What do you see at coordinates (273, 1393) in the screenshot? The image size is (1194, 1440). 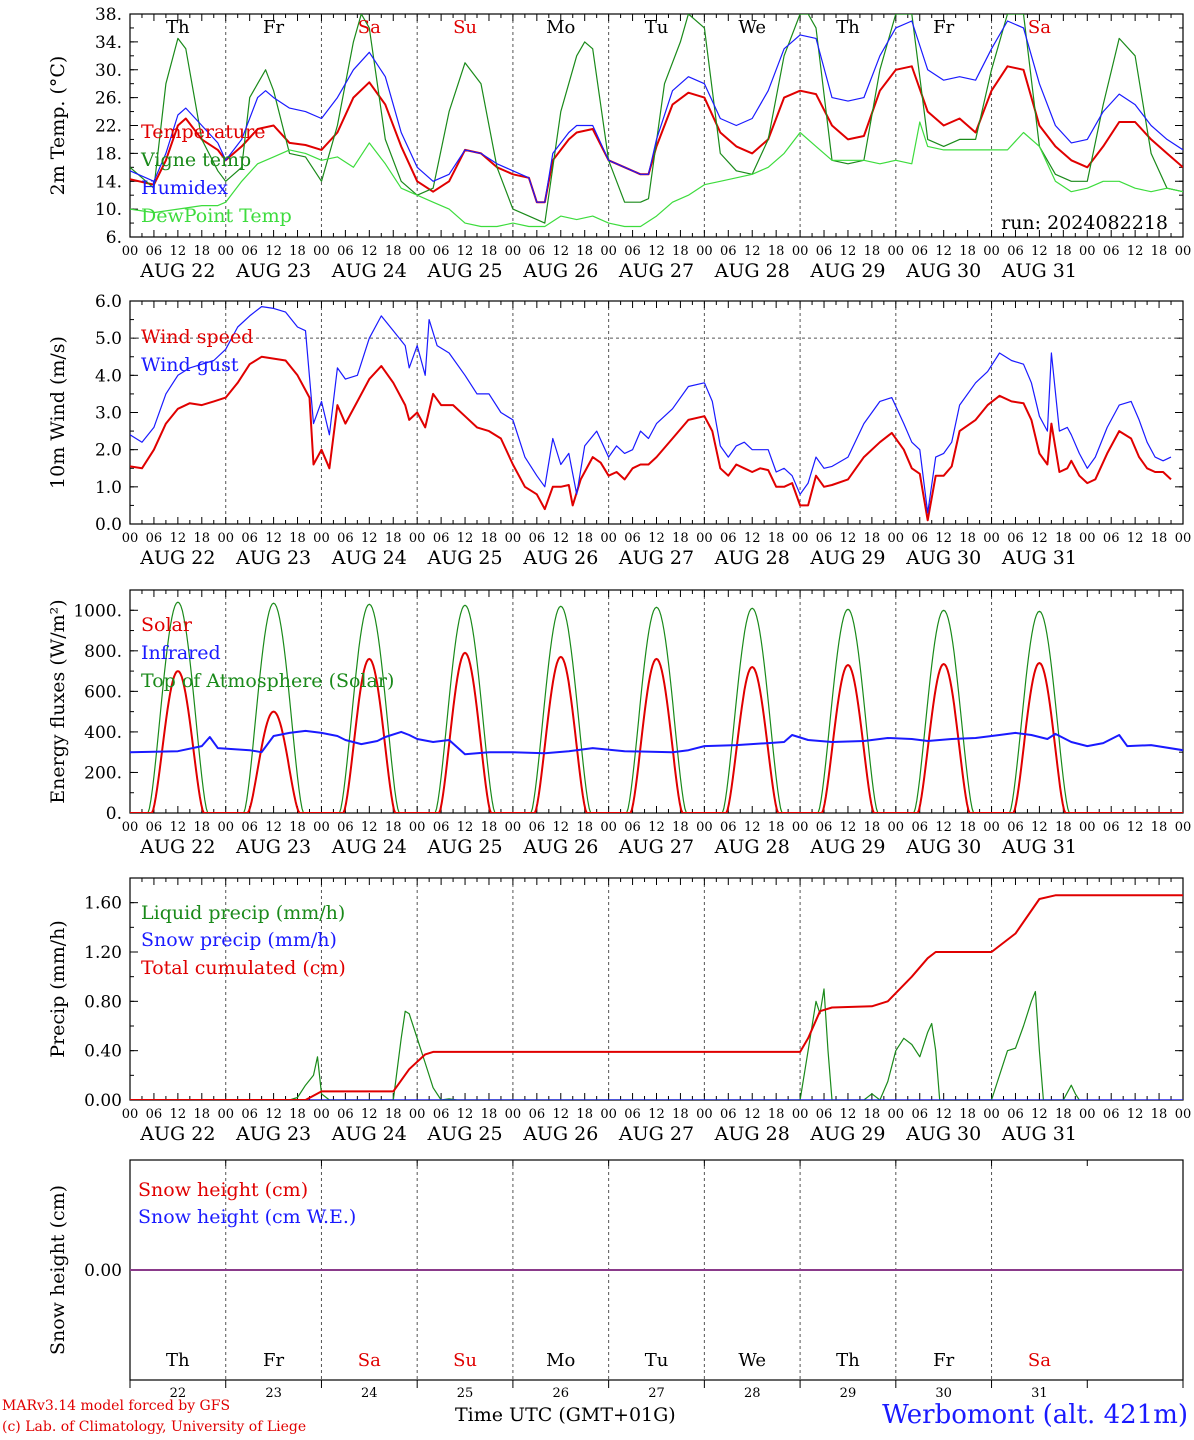 I see `day-number-label: 23` at bounding box center [273, 1393].